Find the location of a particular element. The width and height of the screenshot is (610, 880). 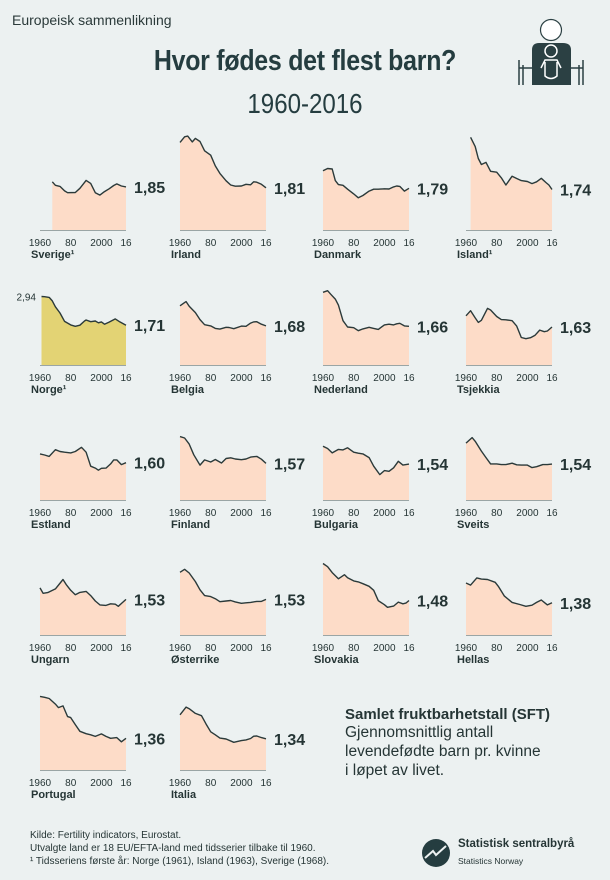

country-chart: 1960 80 2000 16 Sveits 1,54 is located at coordinates (523, 483).